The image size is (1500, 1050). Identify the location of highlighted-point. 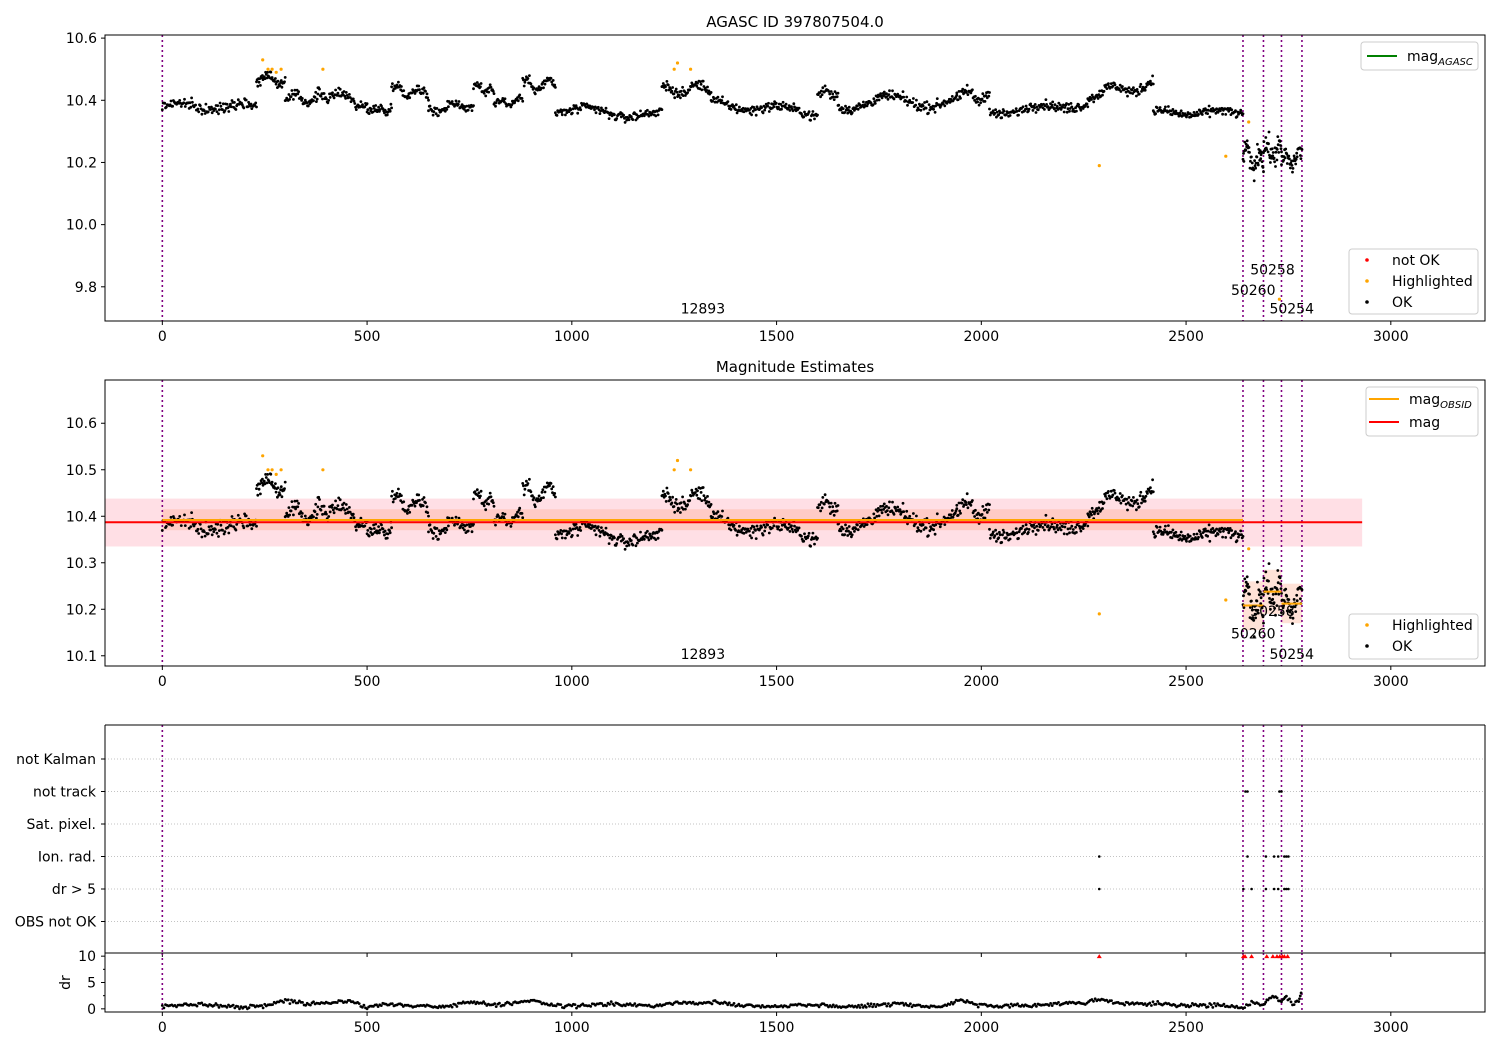
(1099, 166).